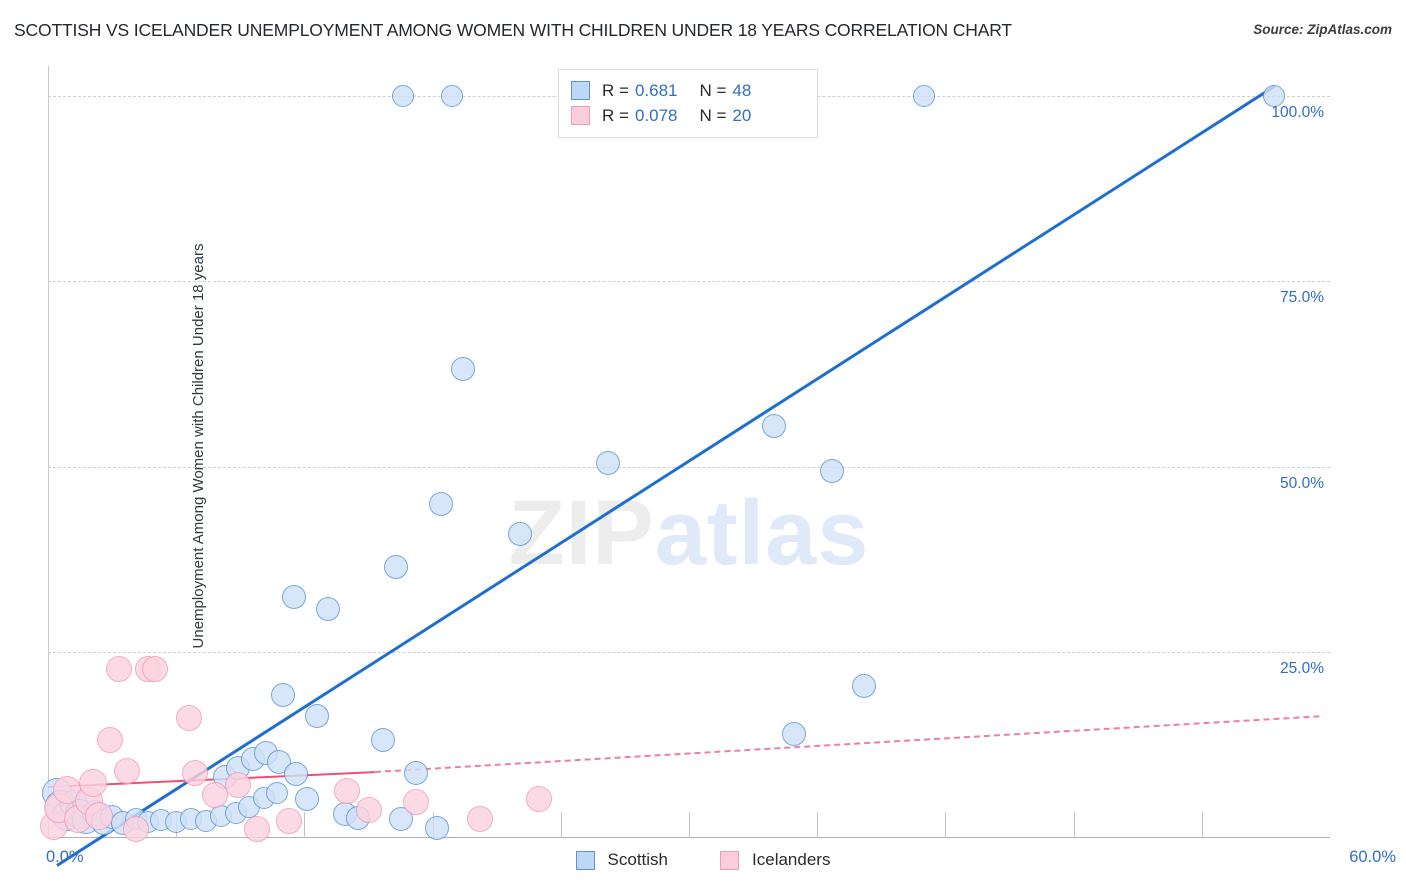 This screenshot has width=1406, height=892. What do you see at coordinates (65, 857) in the screenshot?
I see `x-axis-min-label: 0.0%` at bounding box center [65, 857].